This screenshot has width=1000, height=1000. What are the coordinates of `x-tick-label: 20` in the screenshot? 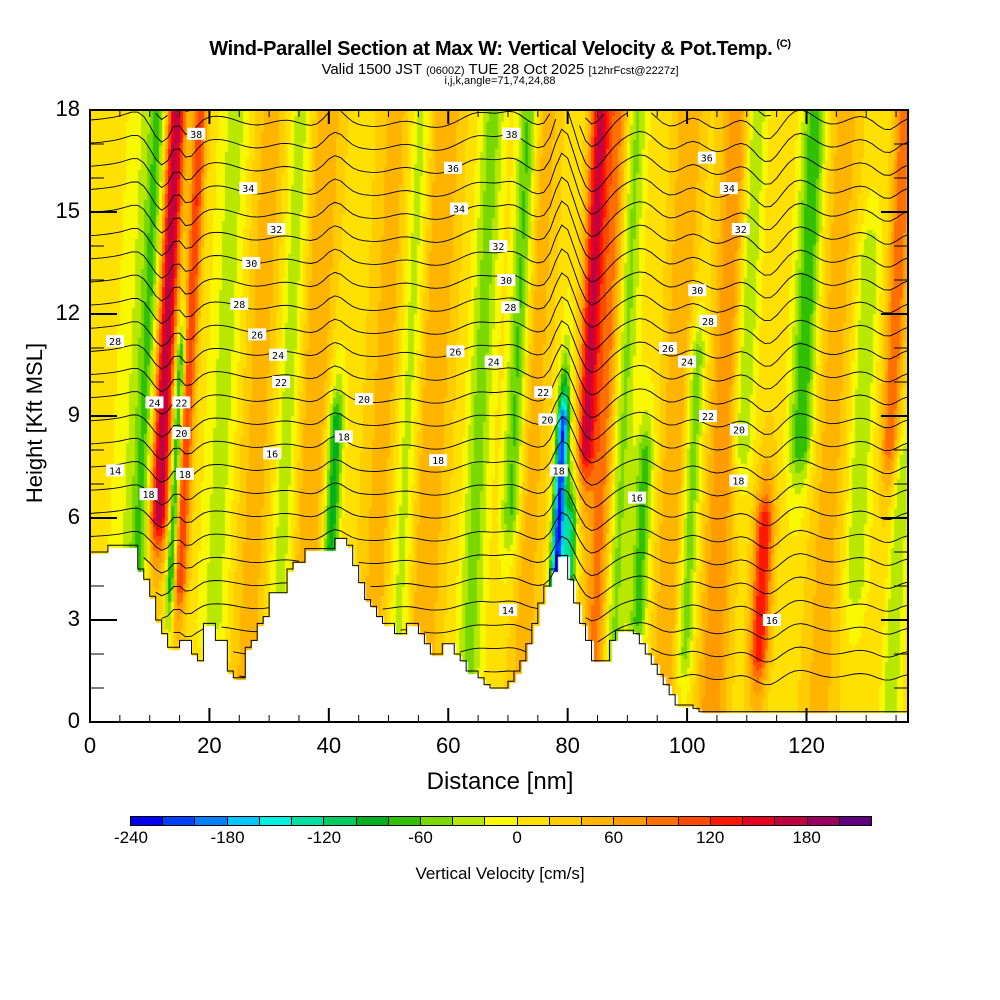 It's located at (209, 745).